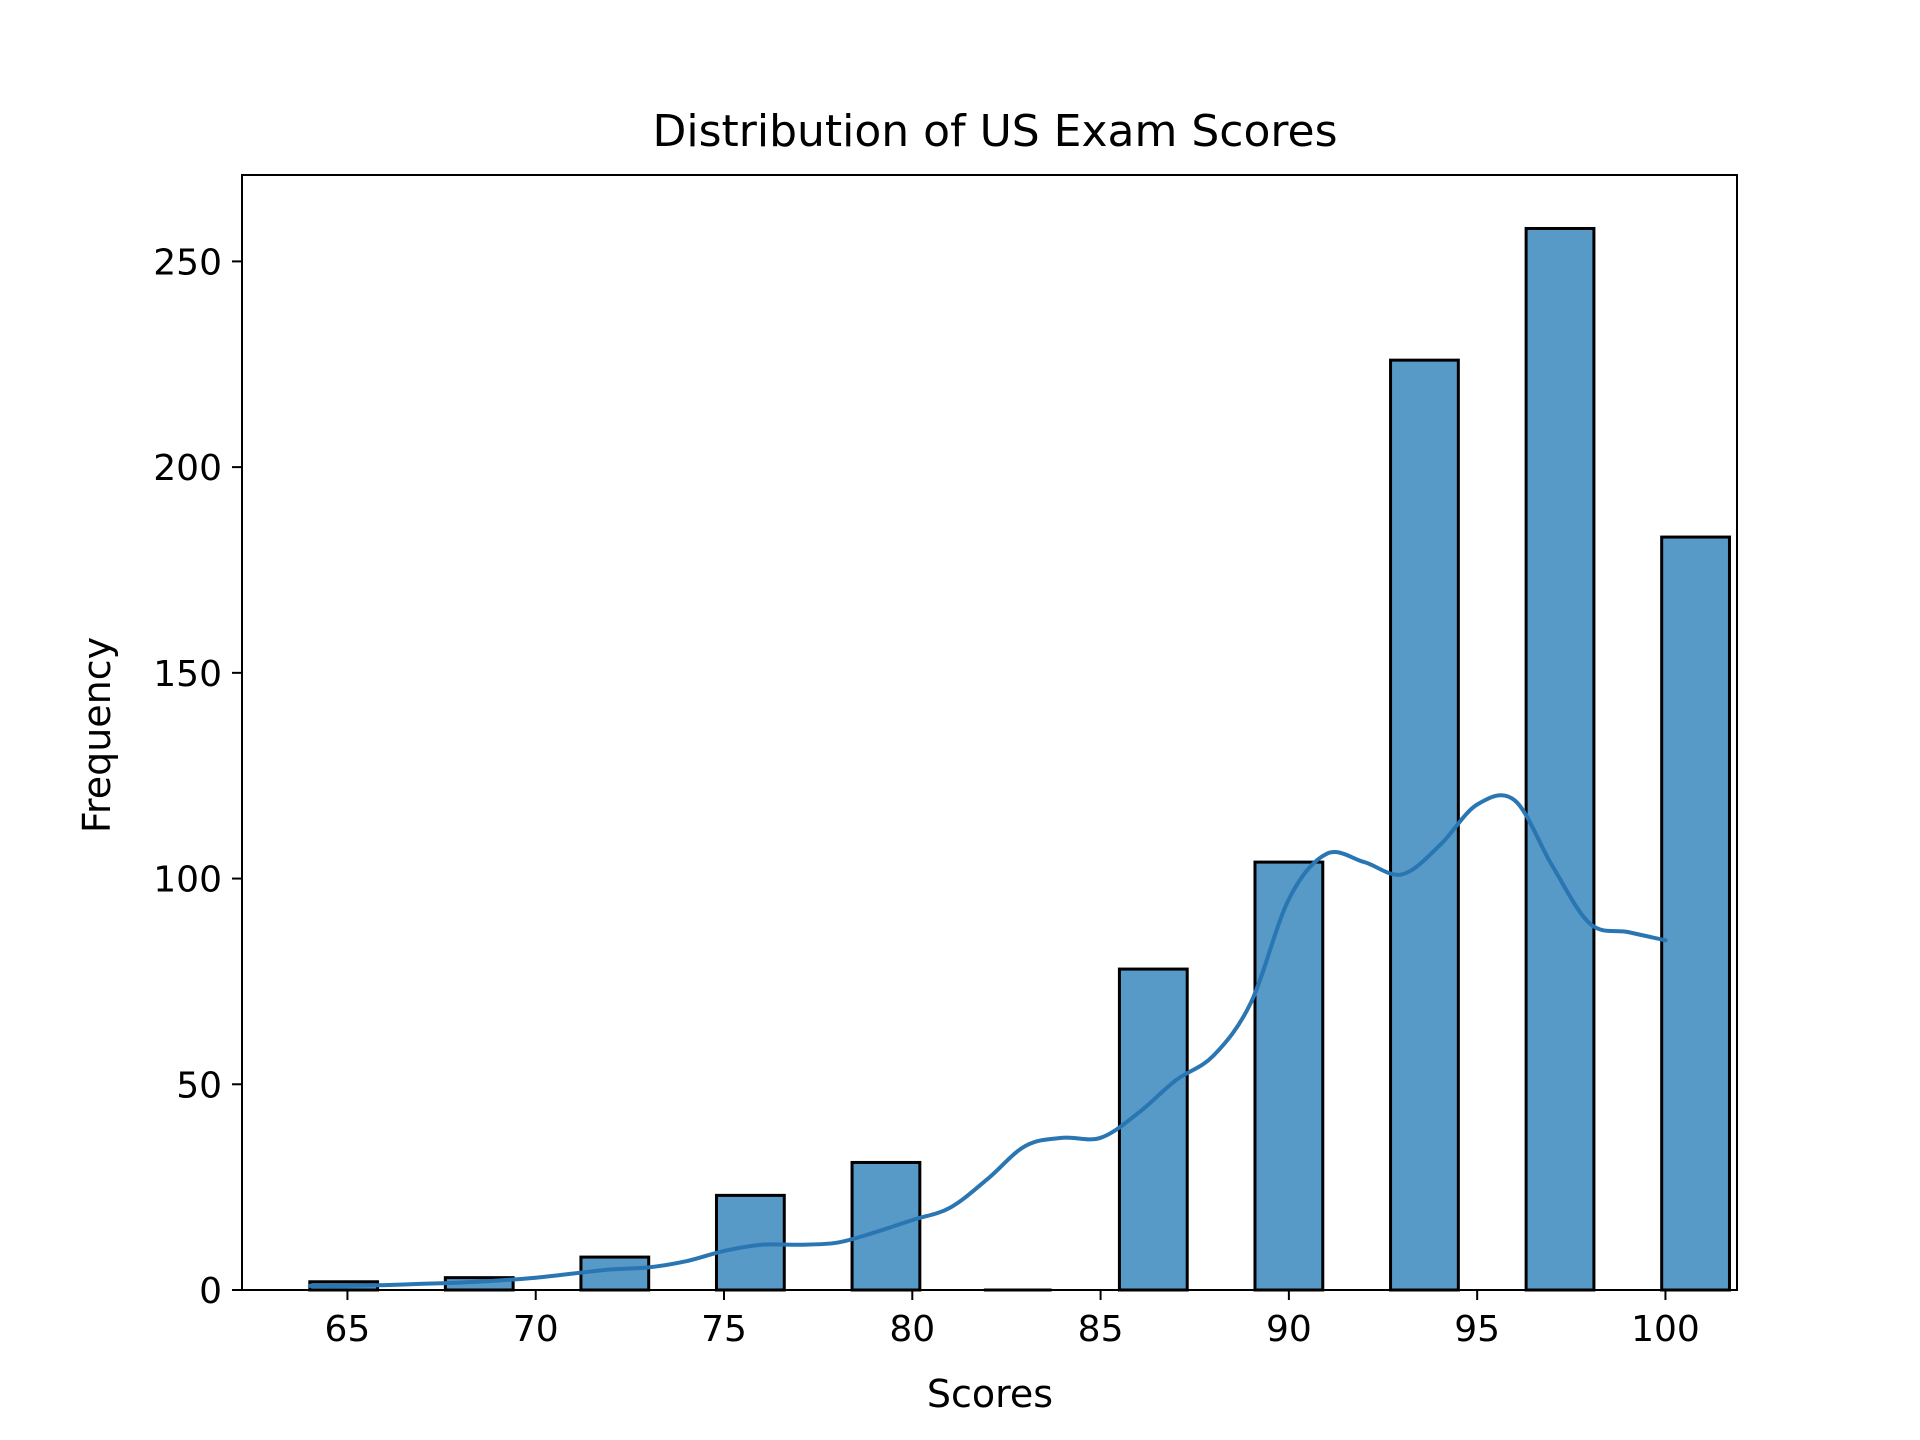 Image resolution: width=1920 pixels, height=1440 pixels. Describe the element at coordinates (187, 262) in the screenshot. I see `y-tick-label: 250` at that location.